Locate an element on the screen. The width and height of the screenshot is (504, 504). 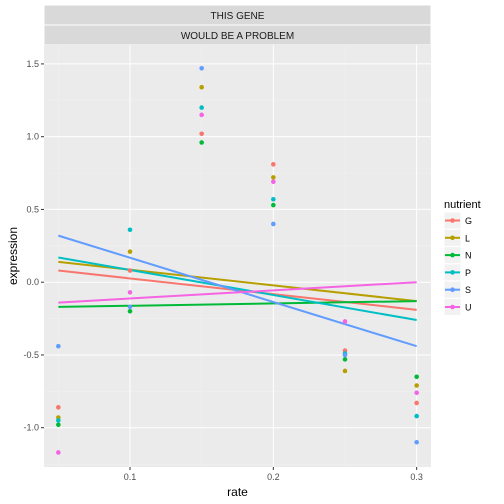
y-tick-label: -1.0 is located at coordinates (31, 428).